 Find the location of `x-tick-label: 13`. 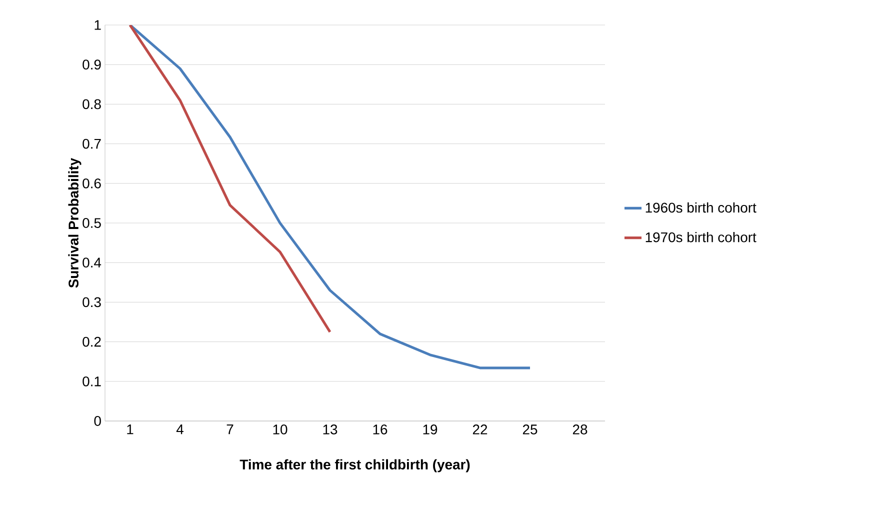

x-tick-label: 13 is located at coordinates (330, 429).